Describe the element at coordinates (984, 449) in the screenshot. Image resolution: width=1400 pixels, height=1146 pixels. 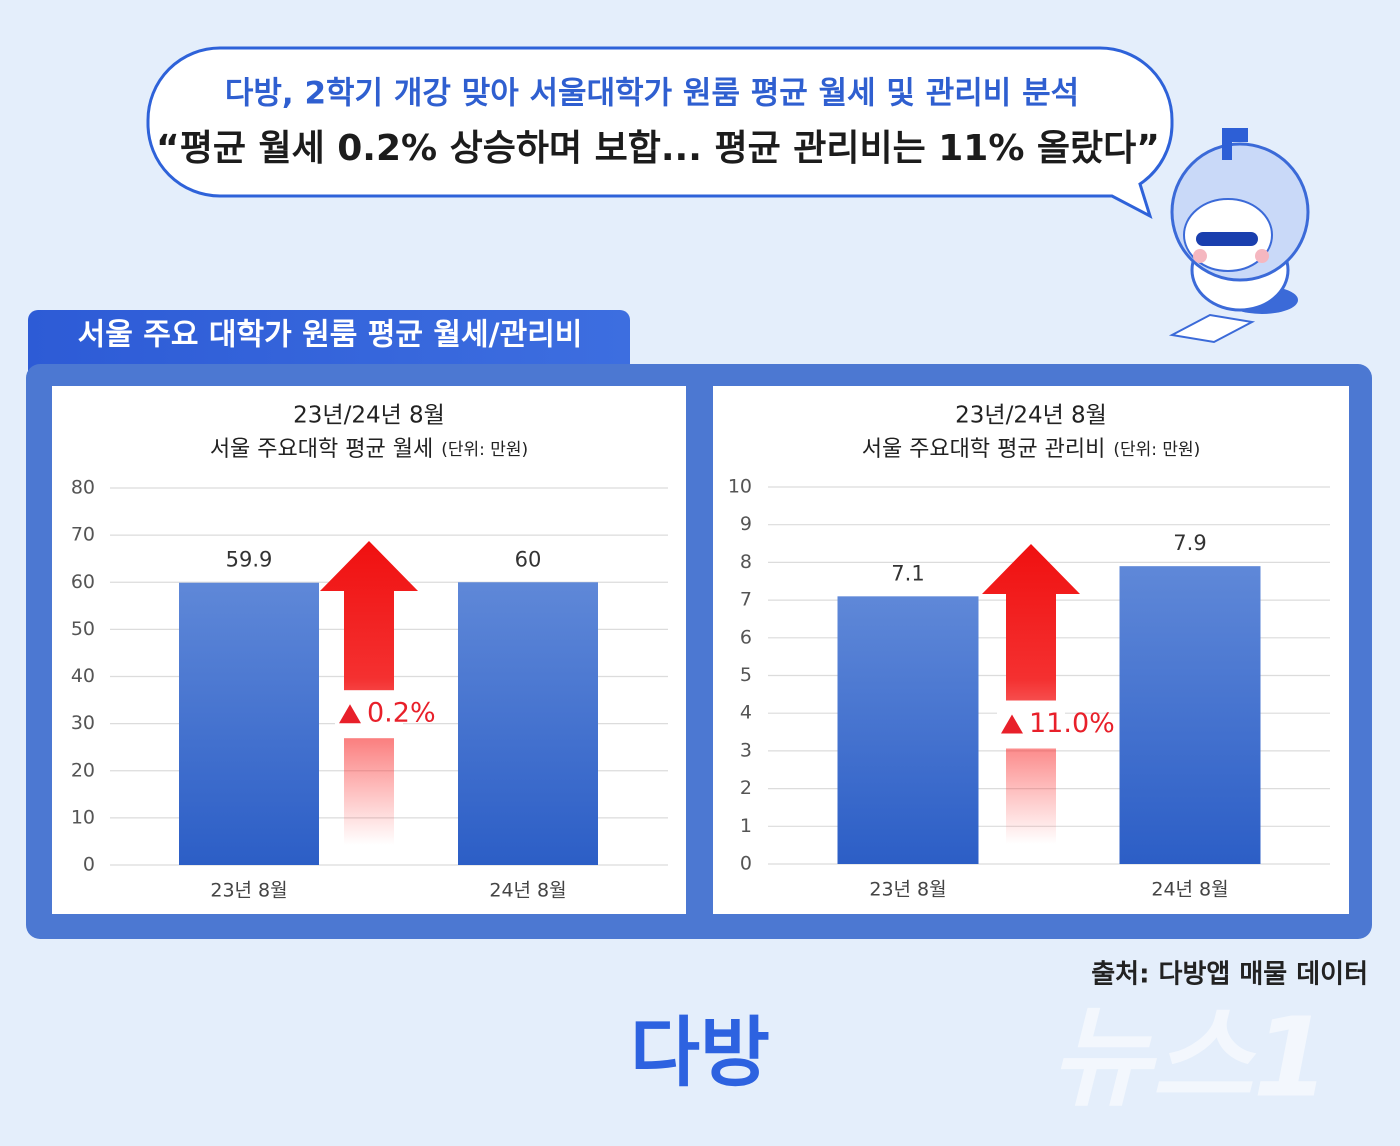
I see `subtitle: 서울 주요대학 평균 관리비` at that location.